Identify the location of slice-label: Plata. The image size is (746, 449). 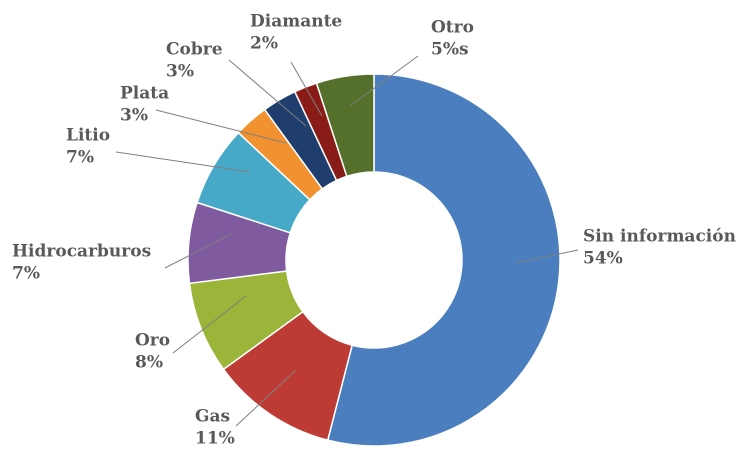
(144, 94).